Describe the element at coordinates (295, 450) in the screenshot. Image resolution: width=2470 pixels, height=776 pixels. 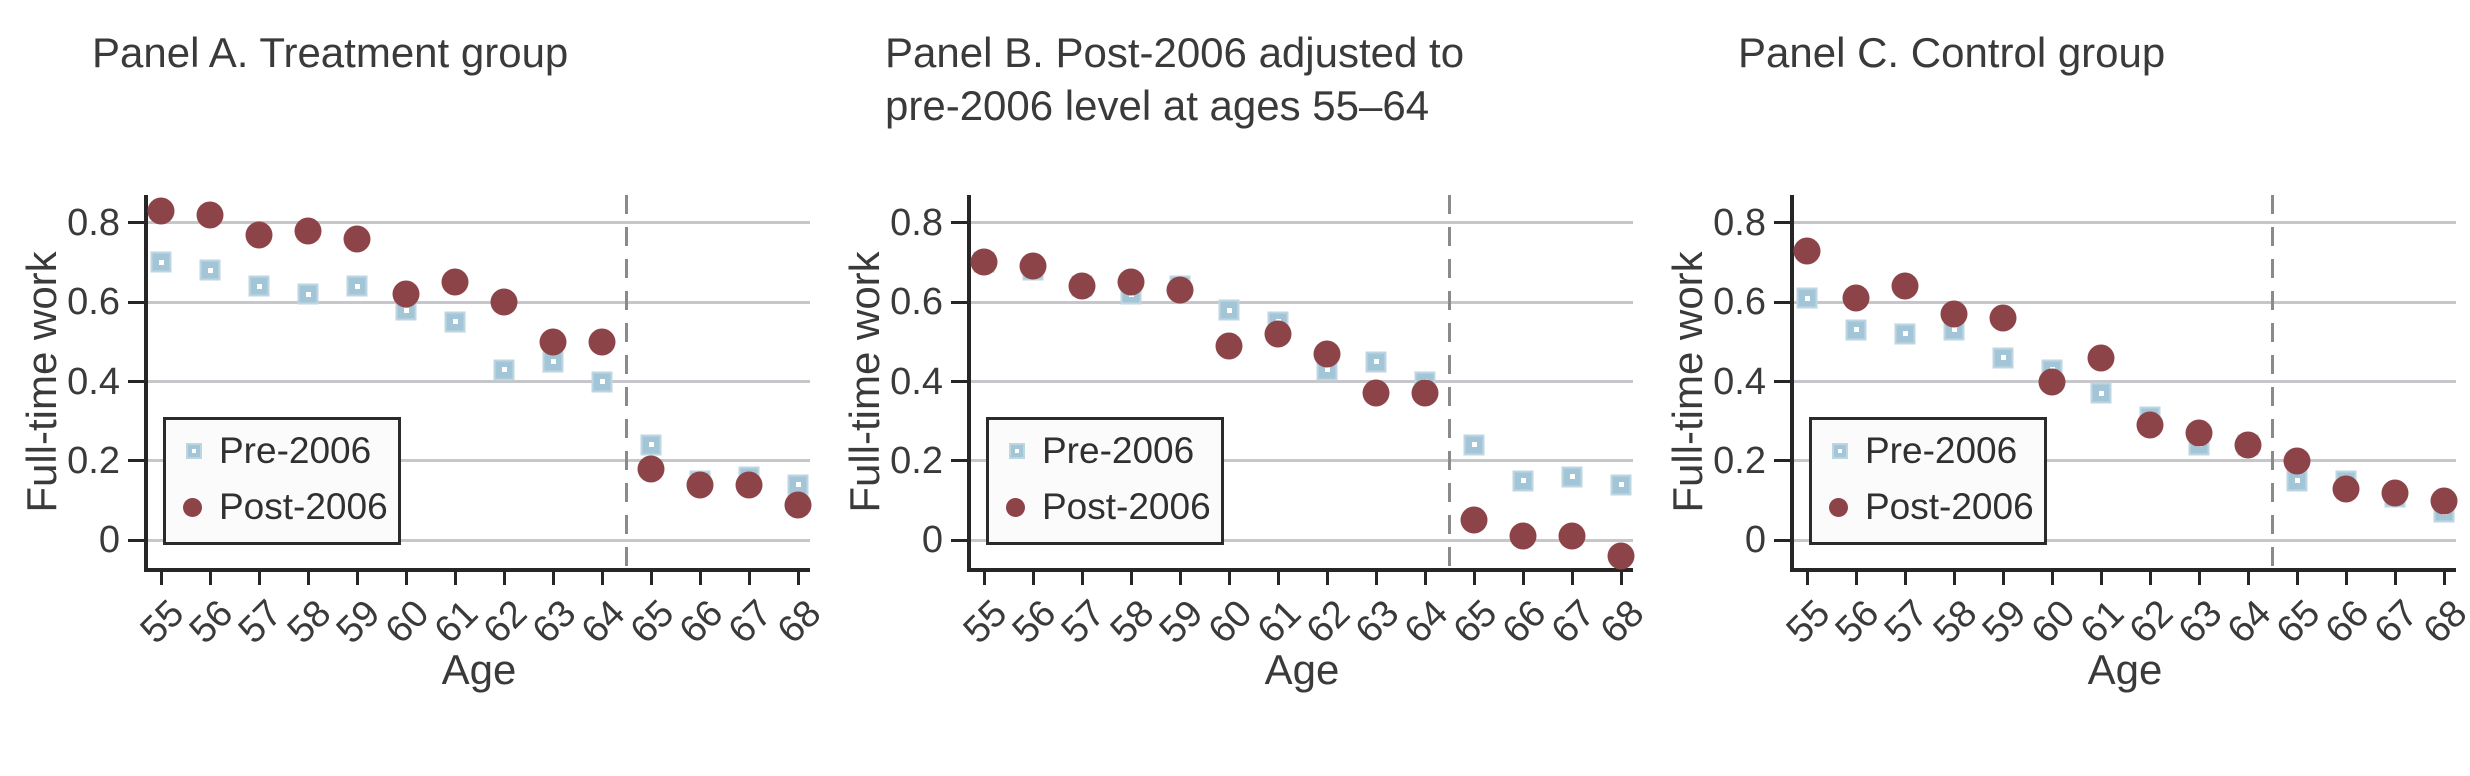
I see `legend-label-pre: Pre-2006` at that location.